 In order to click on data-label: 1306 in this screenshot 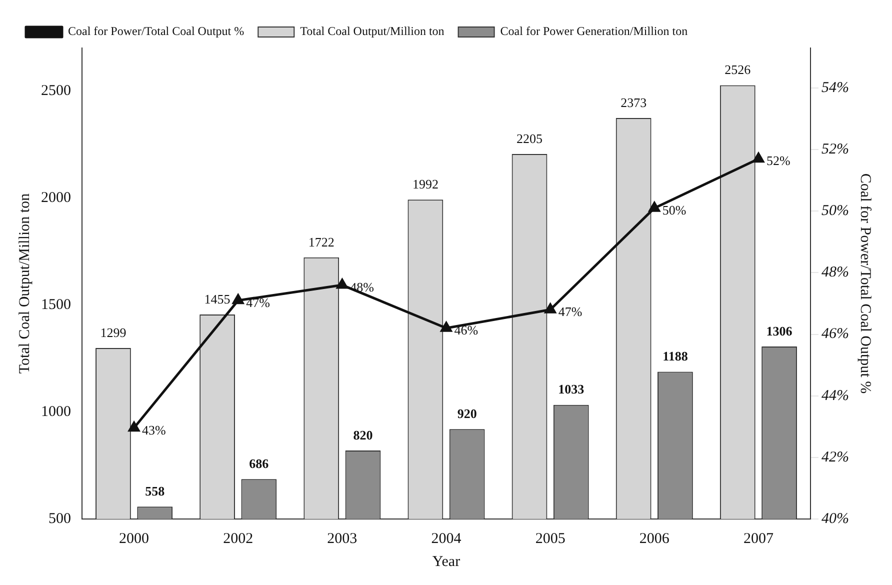, I will do `click(779, 330)`.